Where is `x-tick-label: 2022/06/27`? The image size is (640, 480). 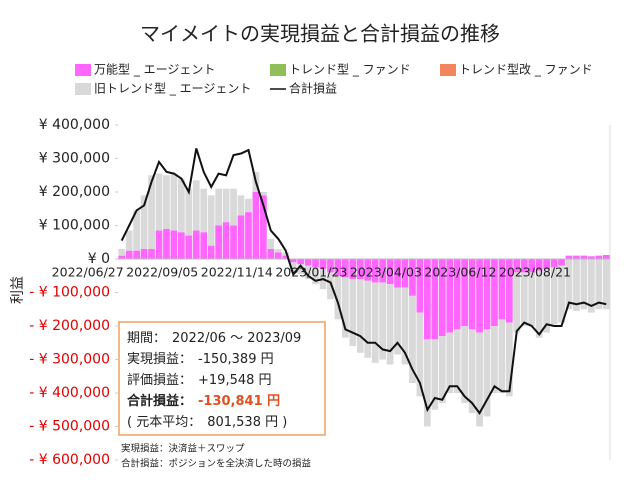 x-tick-label: 2022/06/27 is located at coordinates (88, 272).